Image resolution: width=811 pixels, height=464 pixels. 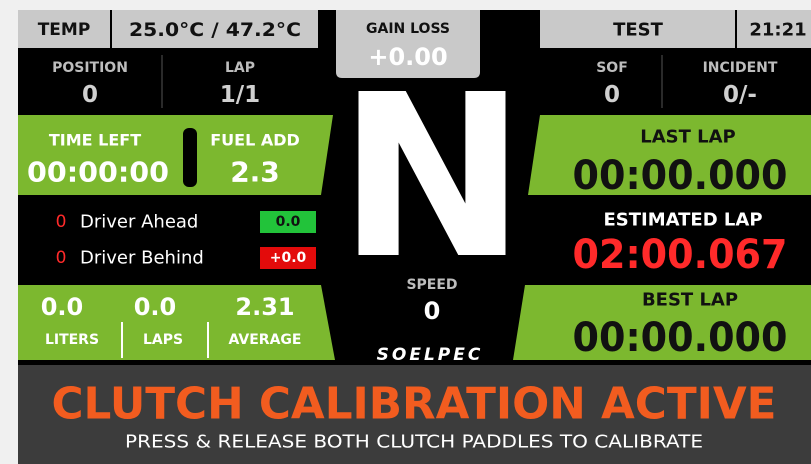 What do you see at coordinates (190, 157) in the screenshot?
I see `separator-pill` at bounding box center [190, 157].